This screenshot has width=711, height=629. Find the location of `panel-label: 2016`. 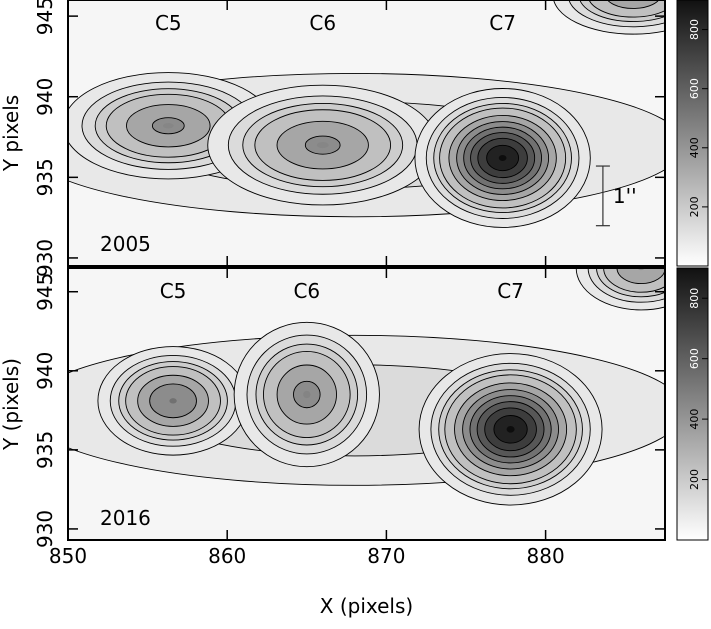

panel-label: 2016 is located at coordinates (125, 518).